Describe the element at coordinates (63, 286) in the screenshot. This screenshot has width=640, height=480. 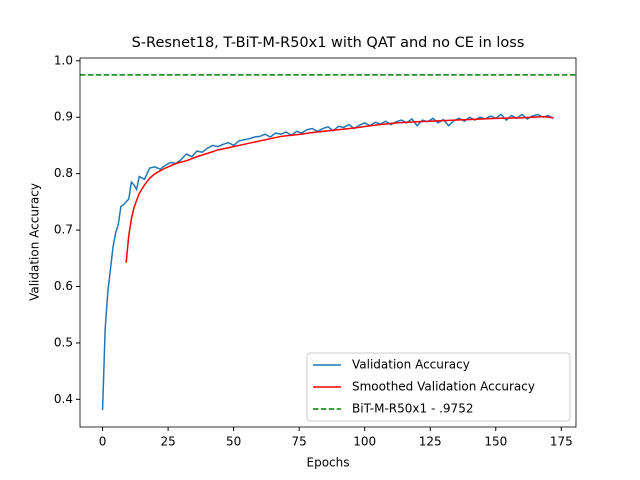
I see `y-tick-label: 0.6` at that location.